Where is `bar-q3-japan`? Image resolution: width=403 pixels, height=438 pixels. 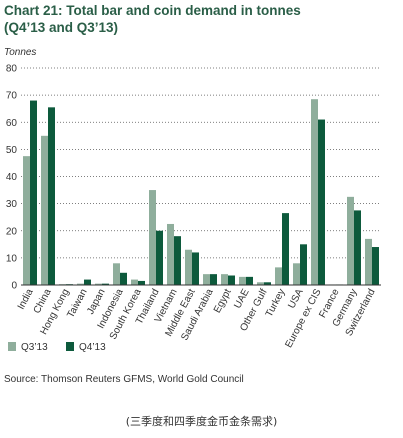
bar-q3-japan is located at coordinates (98, 284).